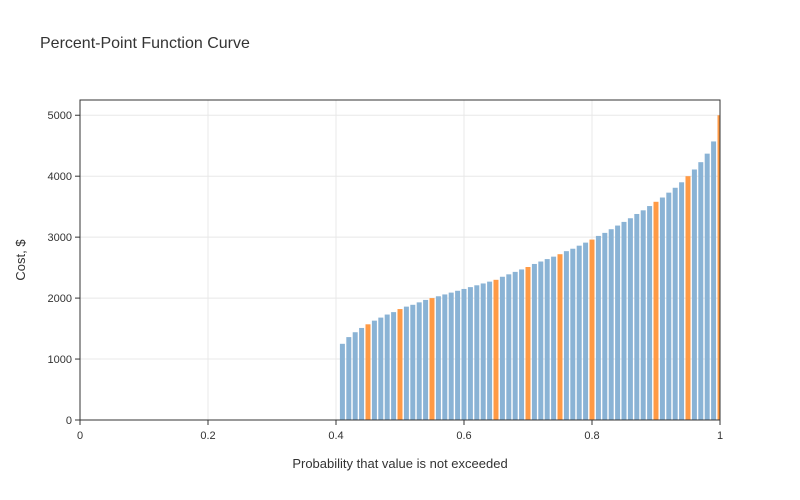 This screenshot has height=500, width=800. Describe the element at coordinates (400, 431) in the screenshot. I see `x-axis: 0 0.2 0.4 0.6 0.8 1` at that location.